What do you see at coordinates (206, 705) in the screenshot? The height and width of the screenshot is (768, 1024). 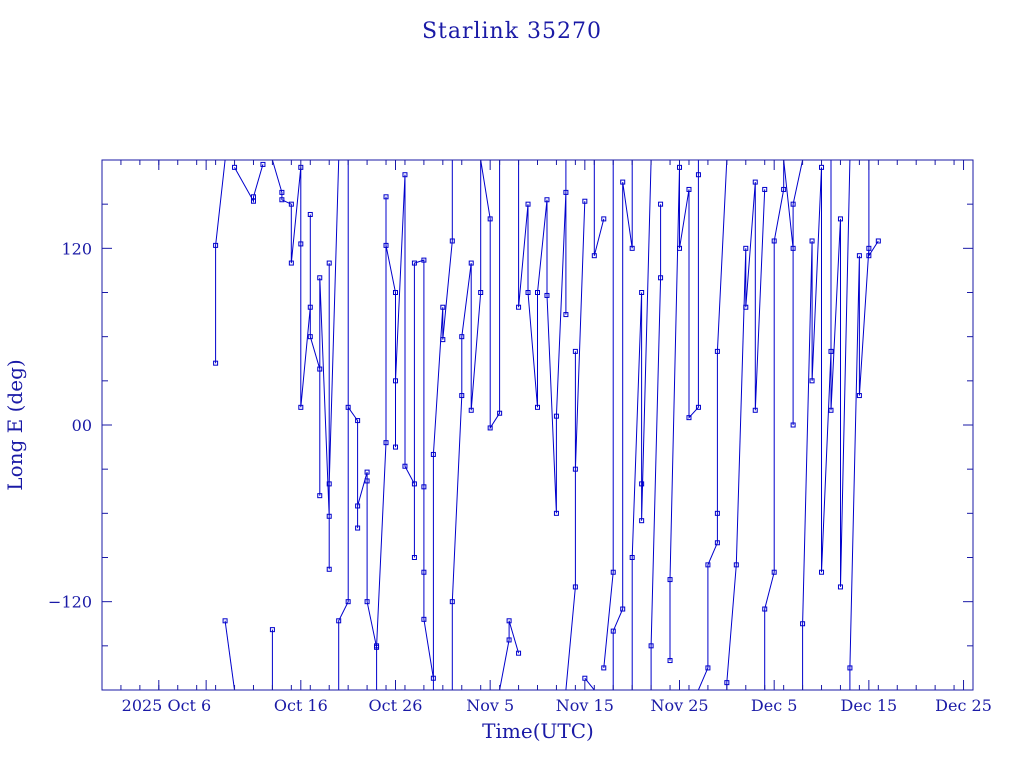 I see `x-tick-label: 6` at bounding box center [206, 705].